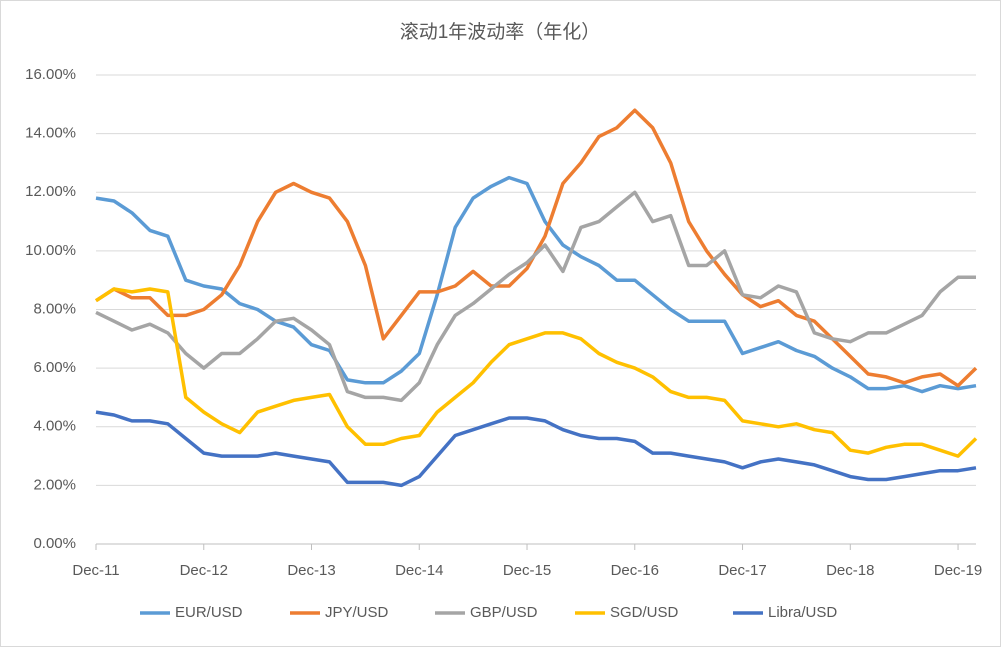  What do you see at coordinates (635, 570) in the screenshot?
I see `x-tick-label: Dec-16` at bounding box center [635, 570].